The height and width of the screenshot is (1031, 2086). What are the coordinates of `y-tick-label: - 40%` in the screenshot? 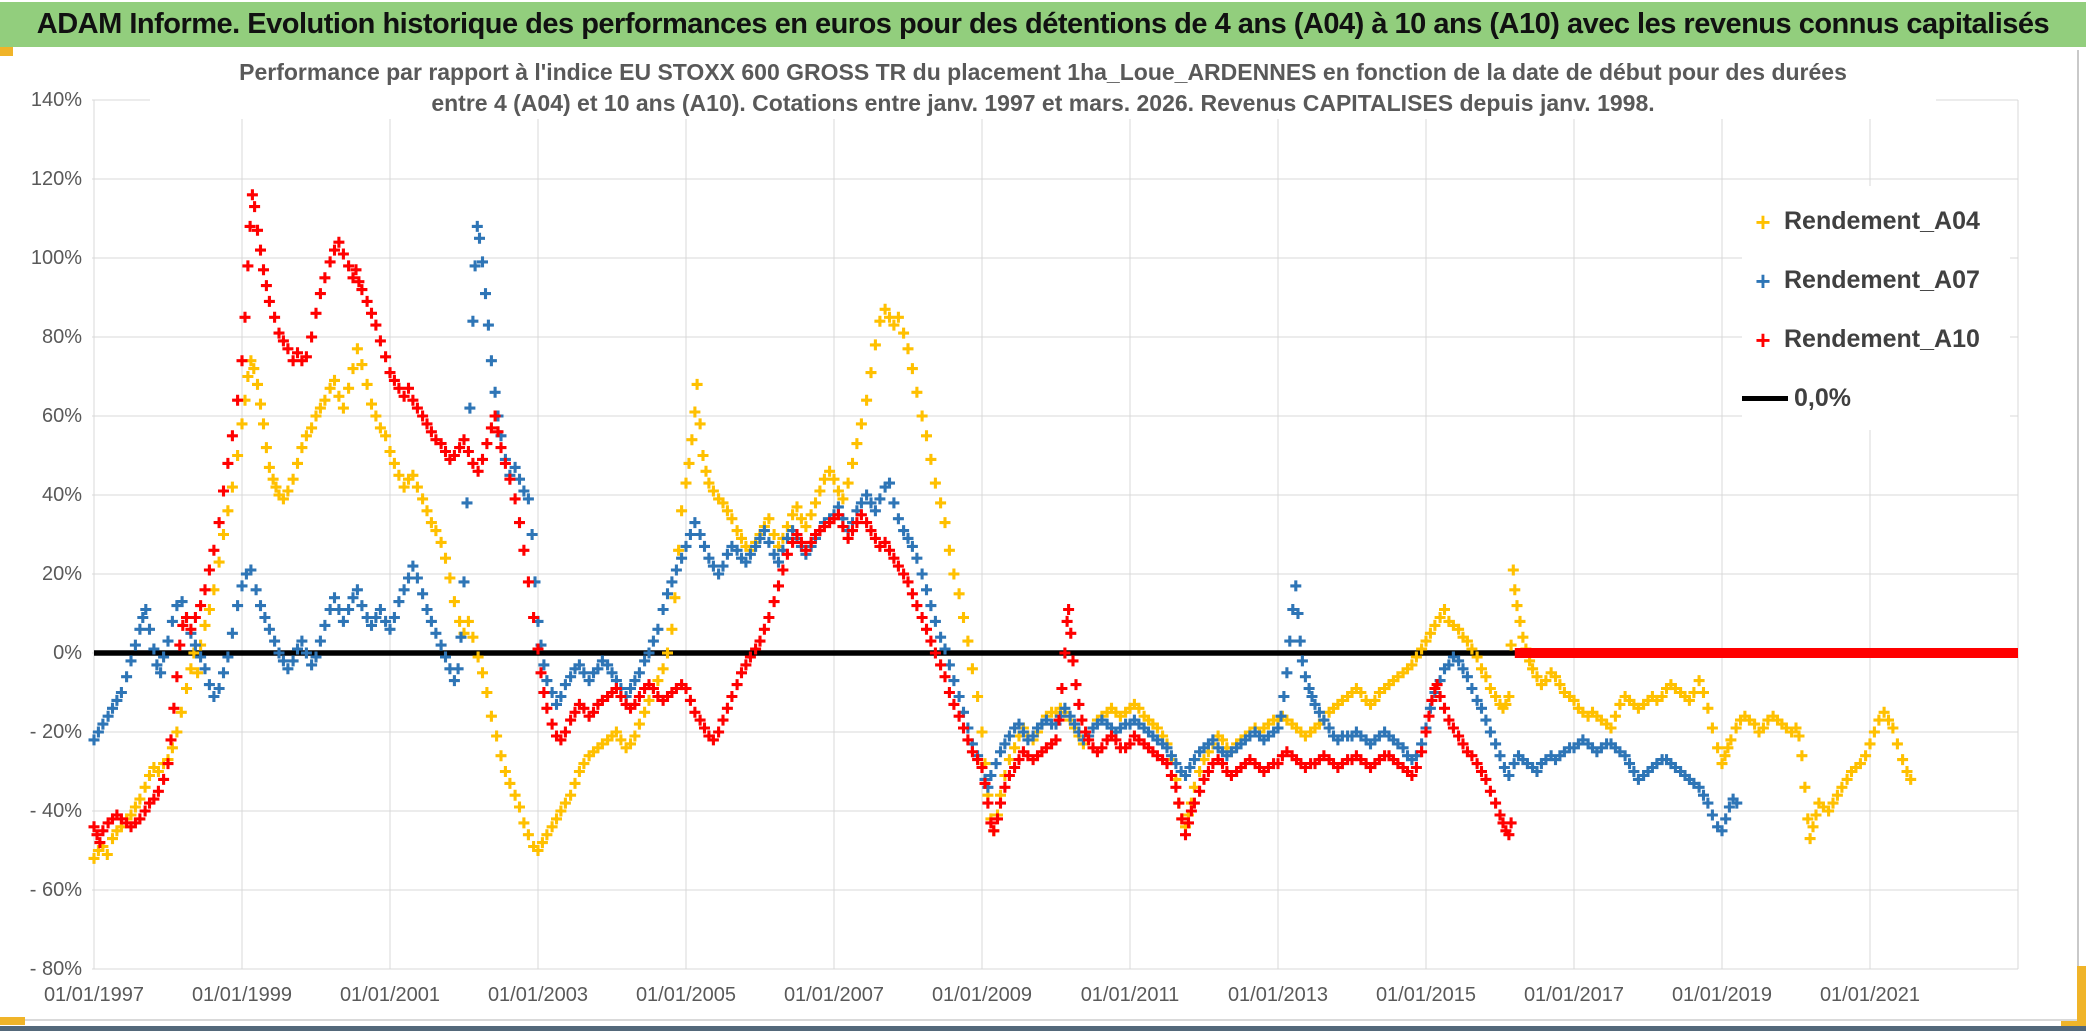 It's located at (55, 811).